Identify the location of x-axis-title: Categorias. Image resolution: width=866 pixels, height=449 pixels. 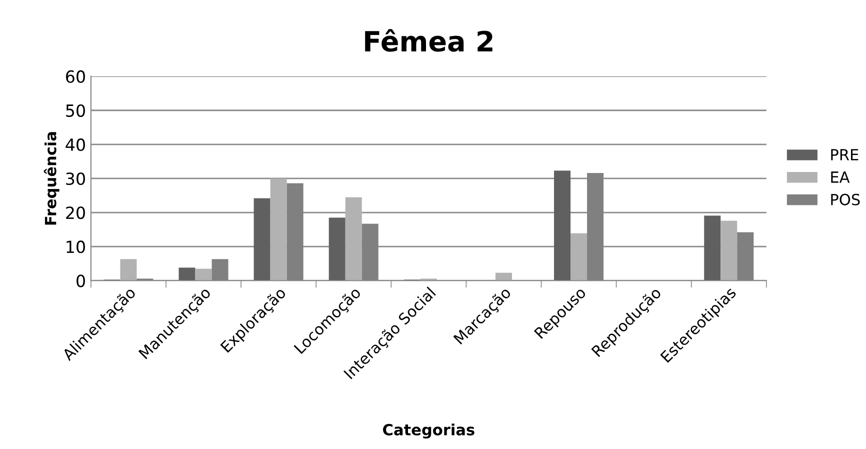
(428, 431).